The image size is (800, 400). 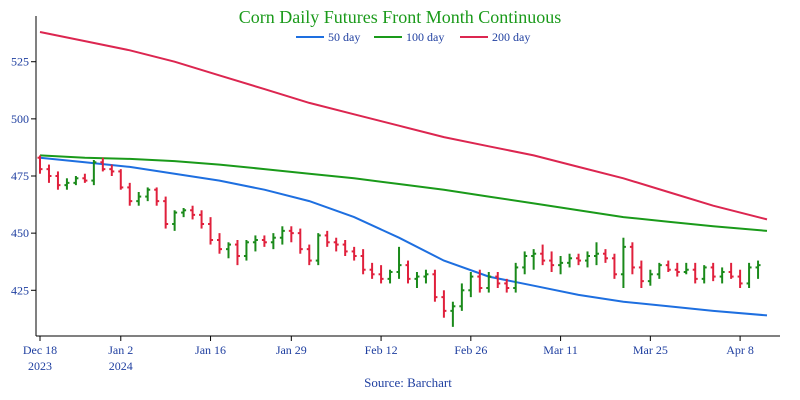 What do you see at coordinates (291, 350) in the screenshot?
I see `x-tick-label: Jan 29` at bounding box center [291, 350].